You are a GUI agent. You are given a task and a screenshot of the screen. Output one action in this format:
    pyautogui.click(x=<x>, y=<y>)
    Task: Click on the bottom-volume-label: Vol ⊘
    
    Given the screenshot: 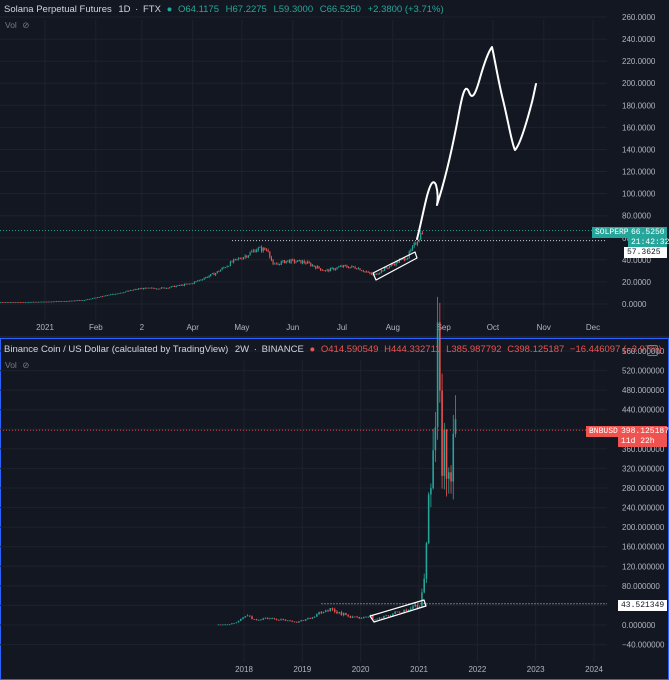 What is the action you would take?
    pyautogui.click(x=17, y=365)
    